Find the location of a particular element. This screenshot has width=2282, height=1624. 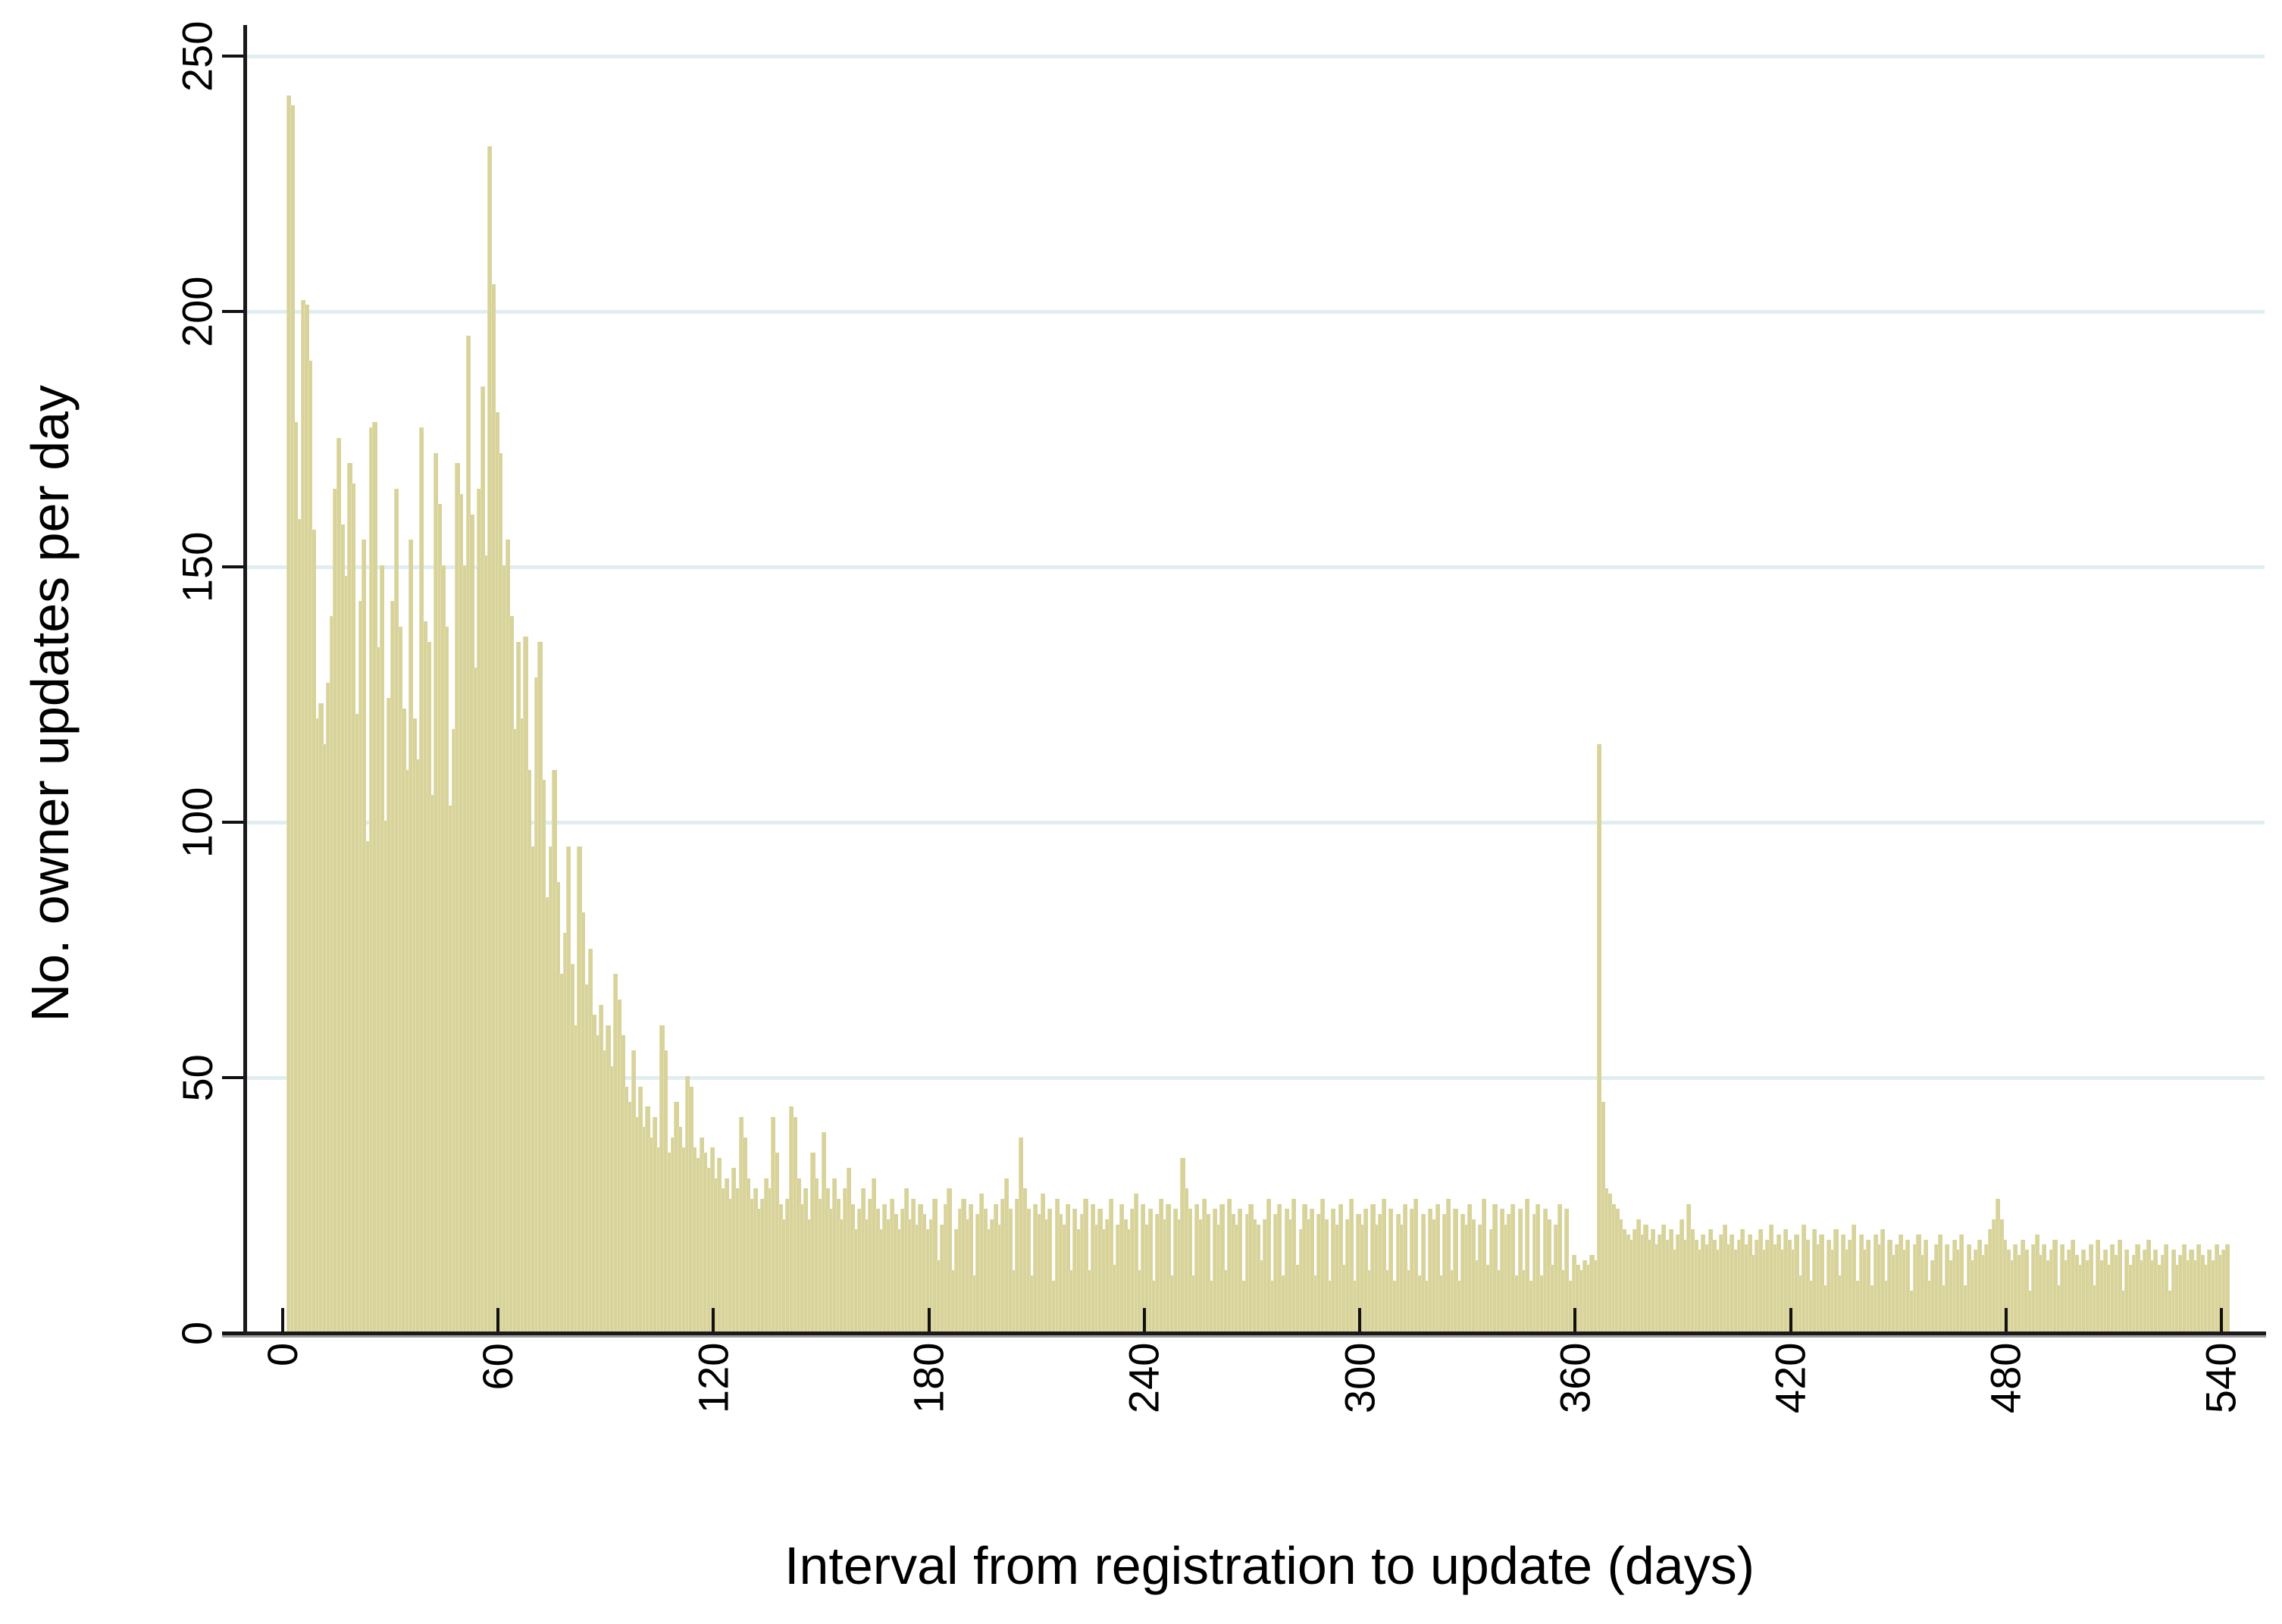

y-tick-label-200: 200 is located at coordinates (197, 311).